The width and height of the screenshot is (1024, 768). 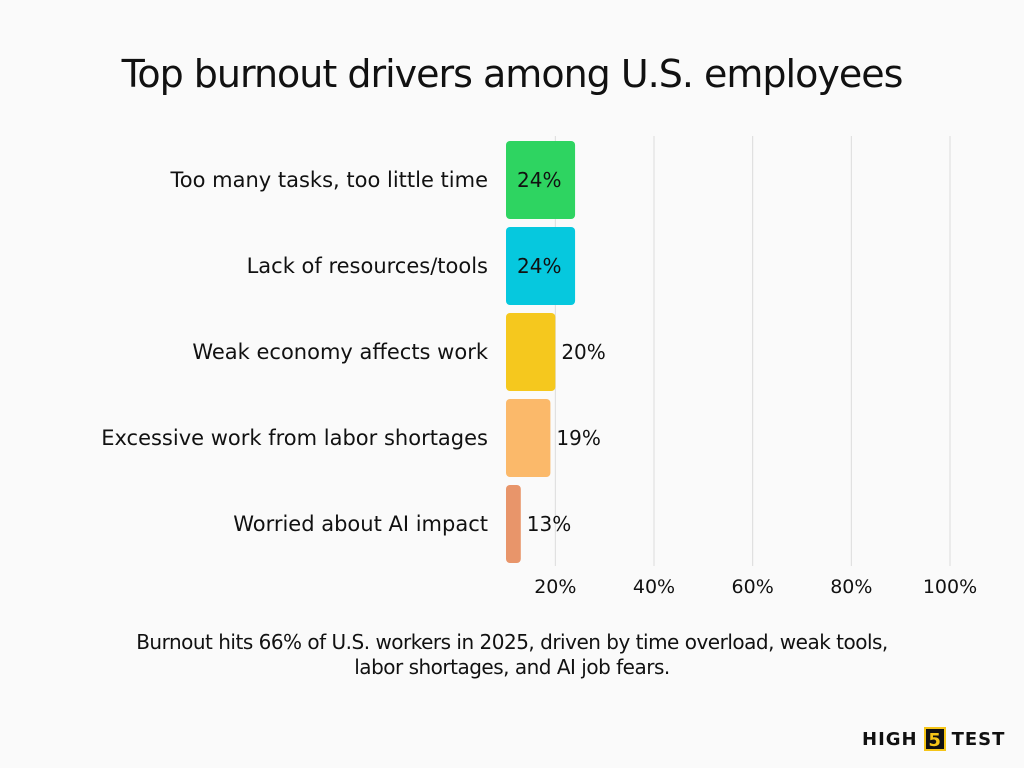 What do you see at coordinates (329, 180) in the screenshot?
I see `category-label: Too many tasks, too little time` at bounding box center [329, 180].